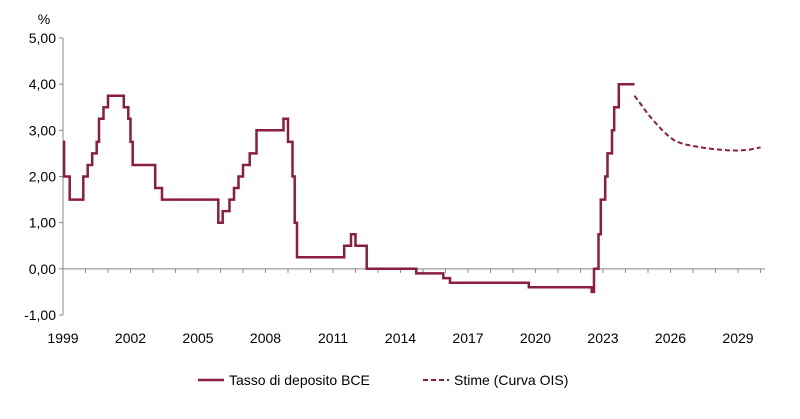 Image resolution: width=800 pixels, height=419 pixels. What do you see at coordinates (40, 315) in the screenshot?
I see `y-tick-label: -1,00` at bounding box center [40, 315].